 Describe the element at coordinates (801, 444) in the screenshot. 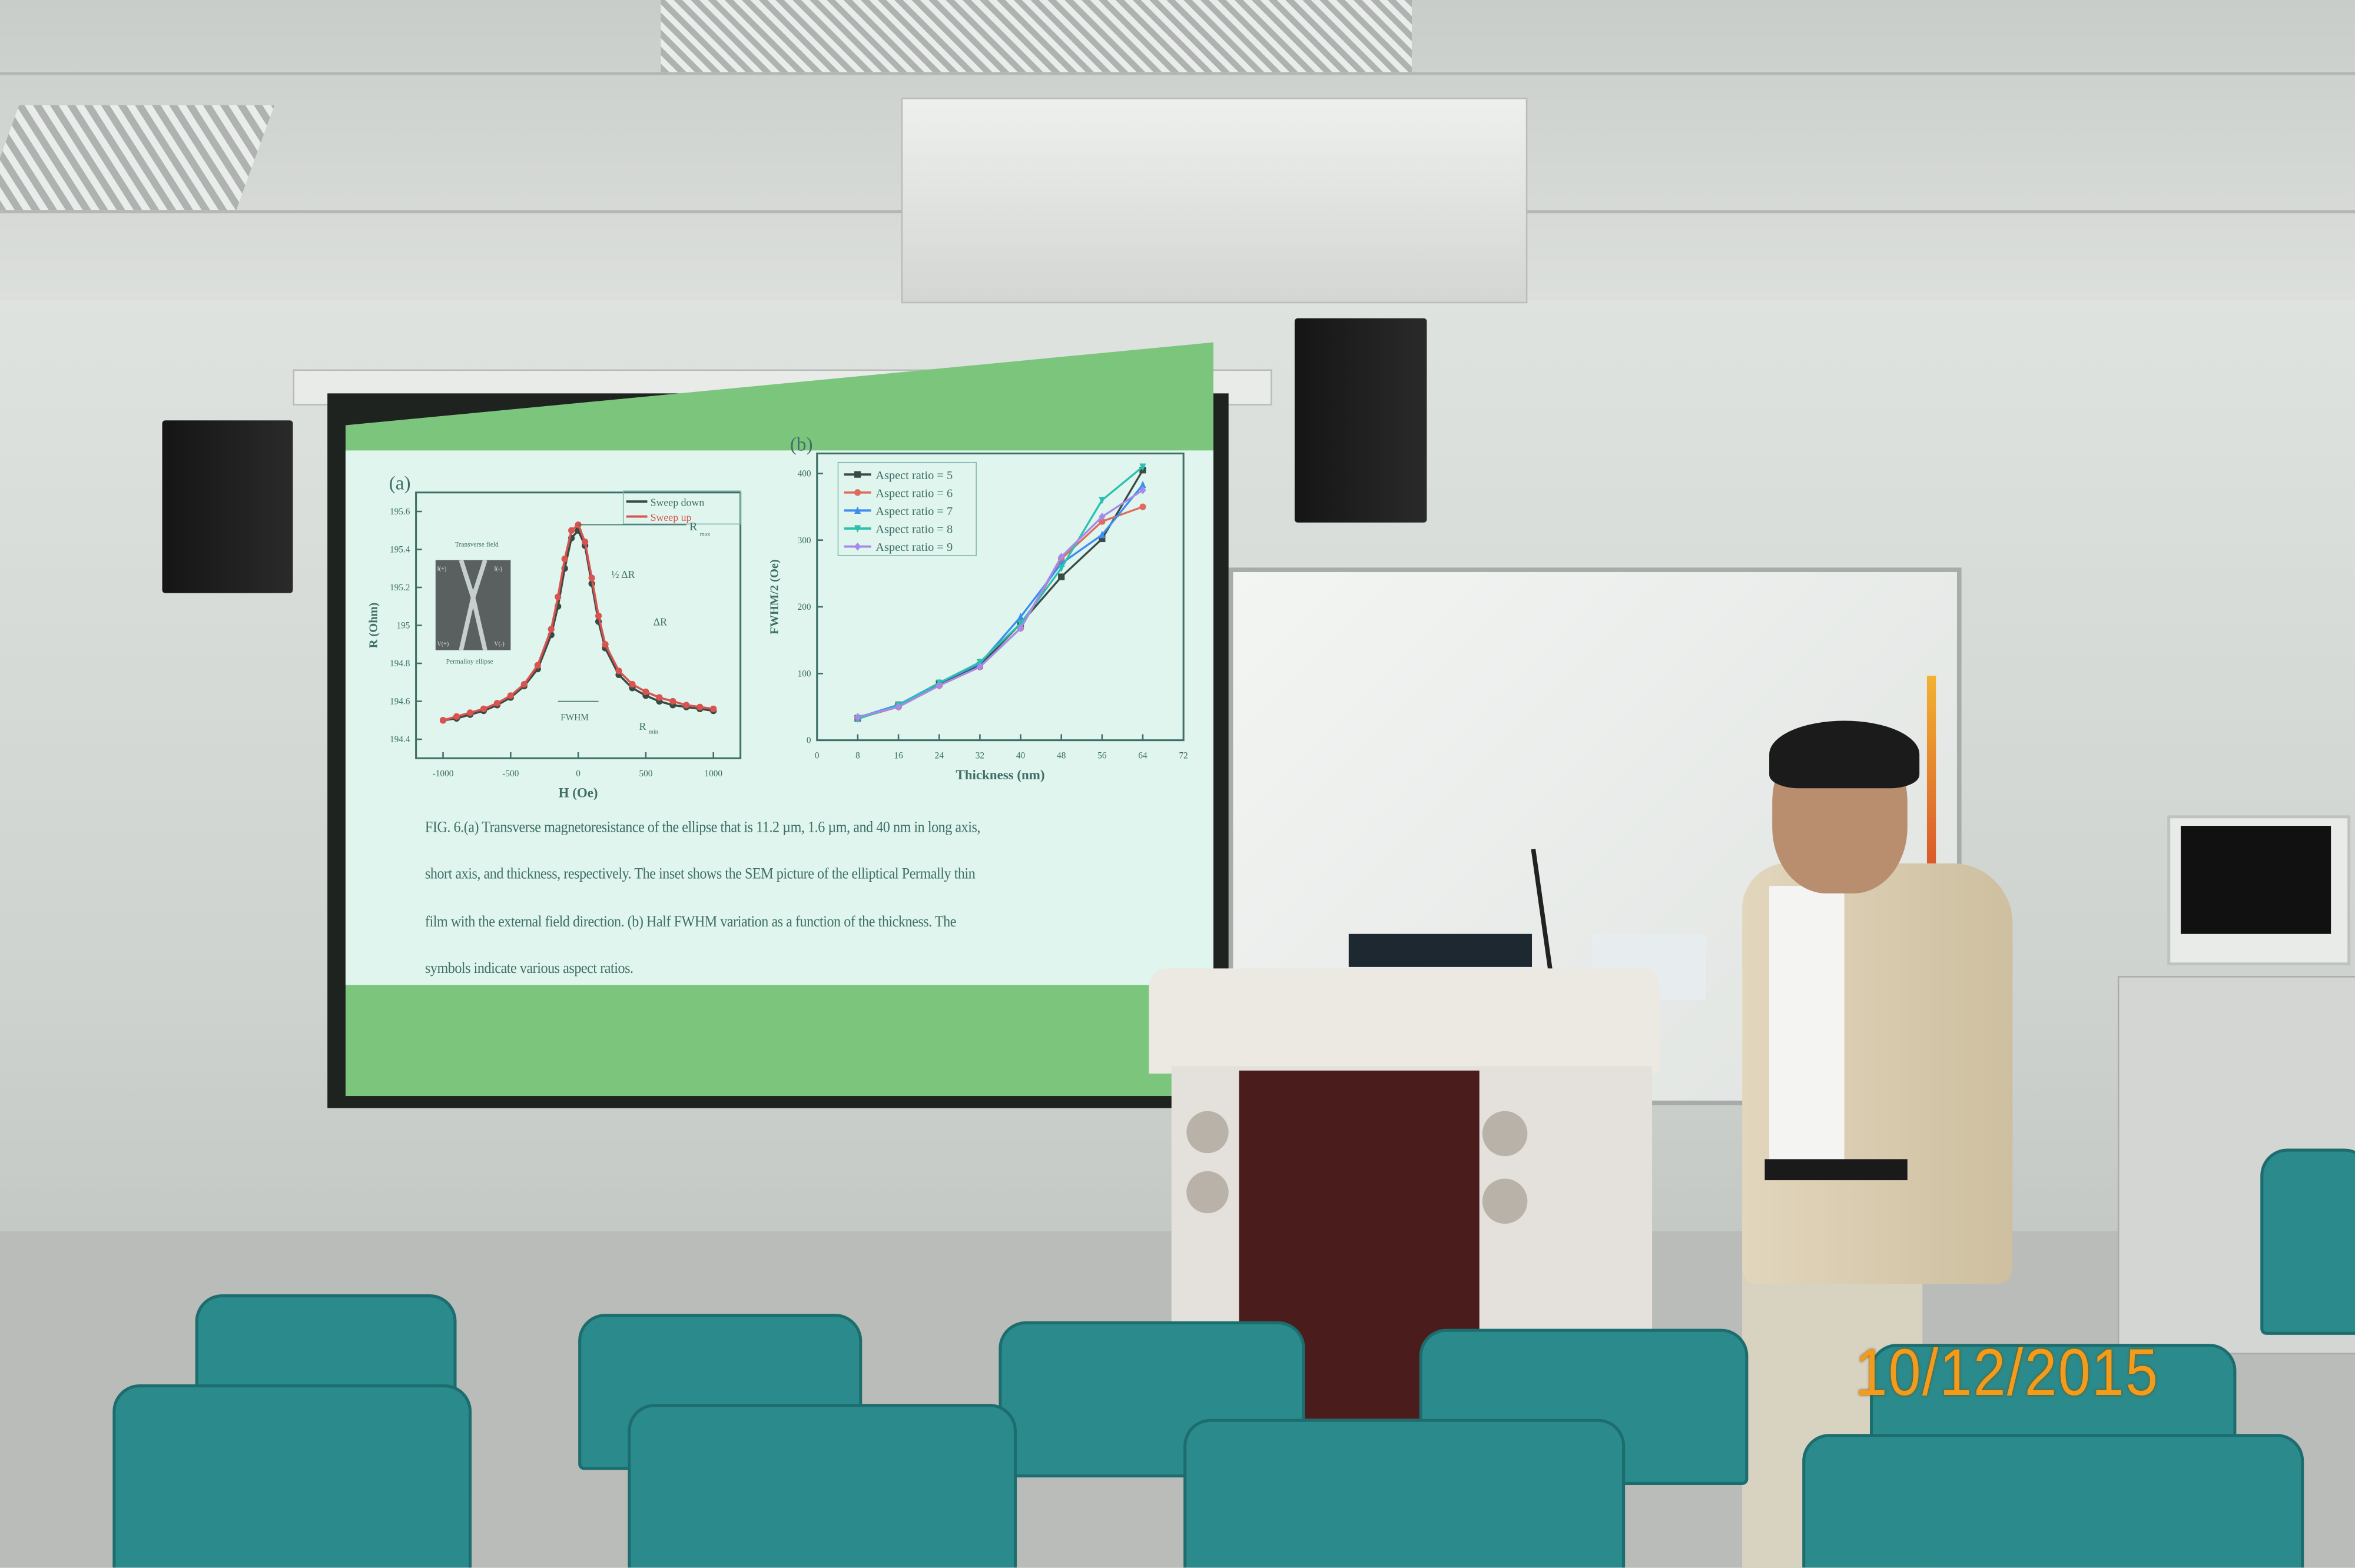

I see `panel-label: (b)` at that location.